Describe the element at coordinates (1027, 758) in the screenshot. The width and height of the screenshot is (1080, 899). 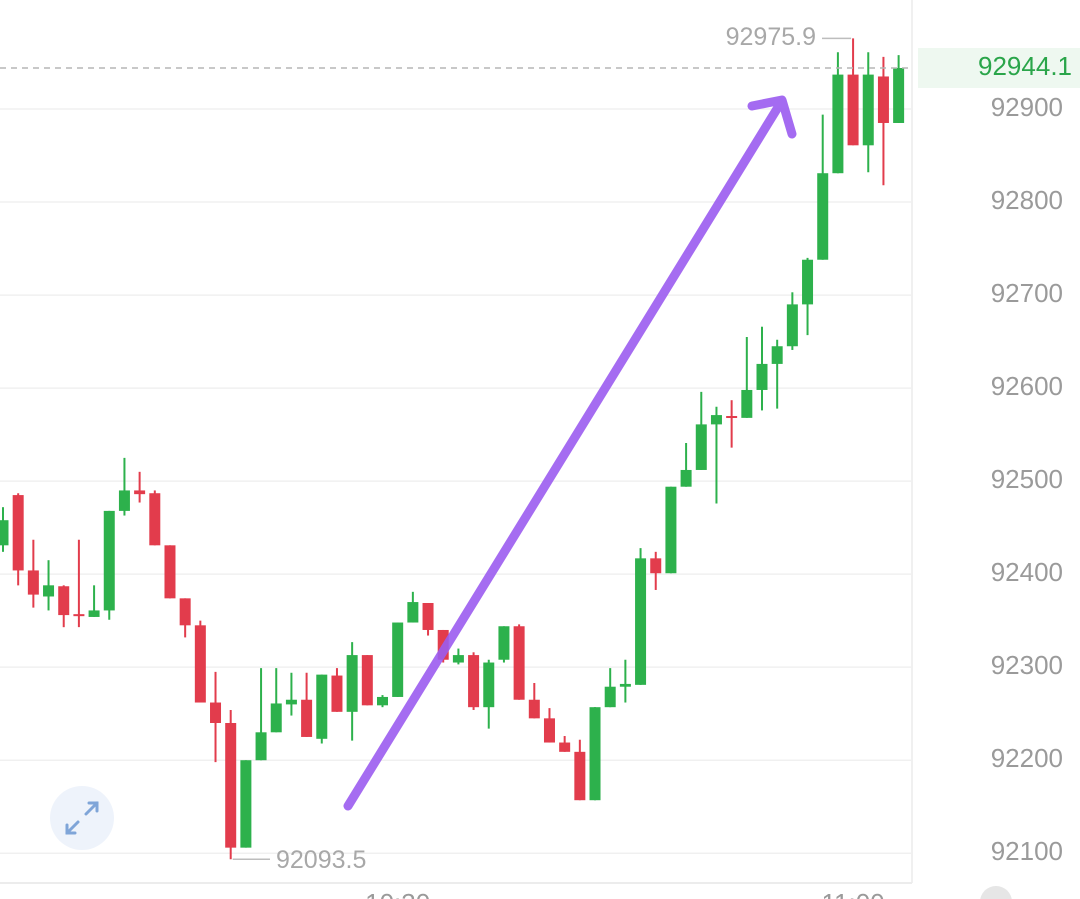
I see `y-tick-label: 92200` at that location.